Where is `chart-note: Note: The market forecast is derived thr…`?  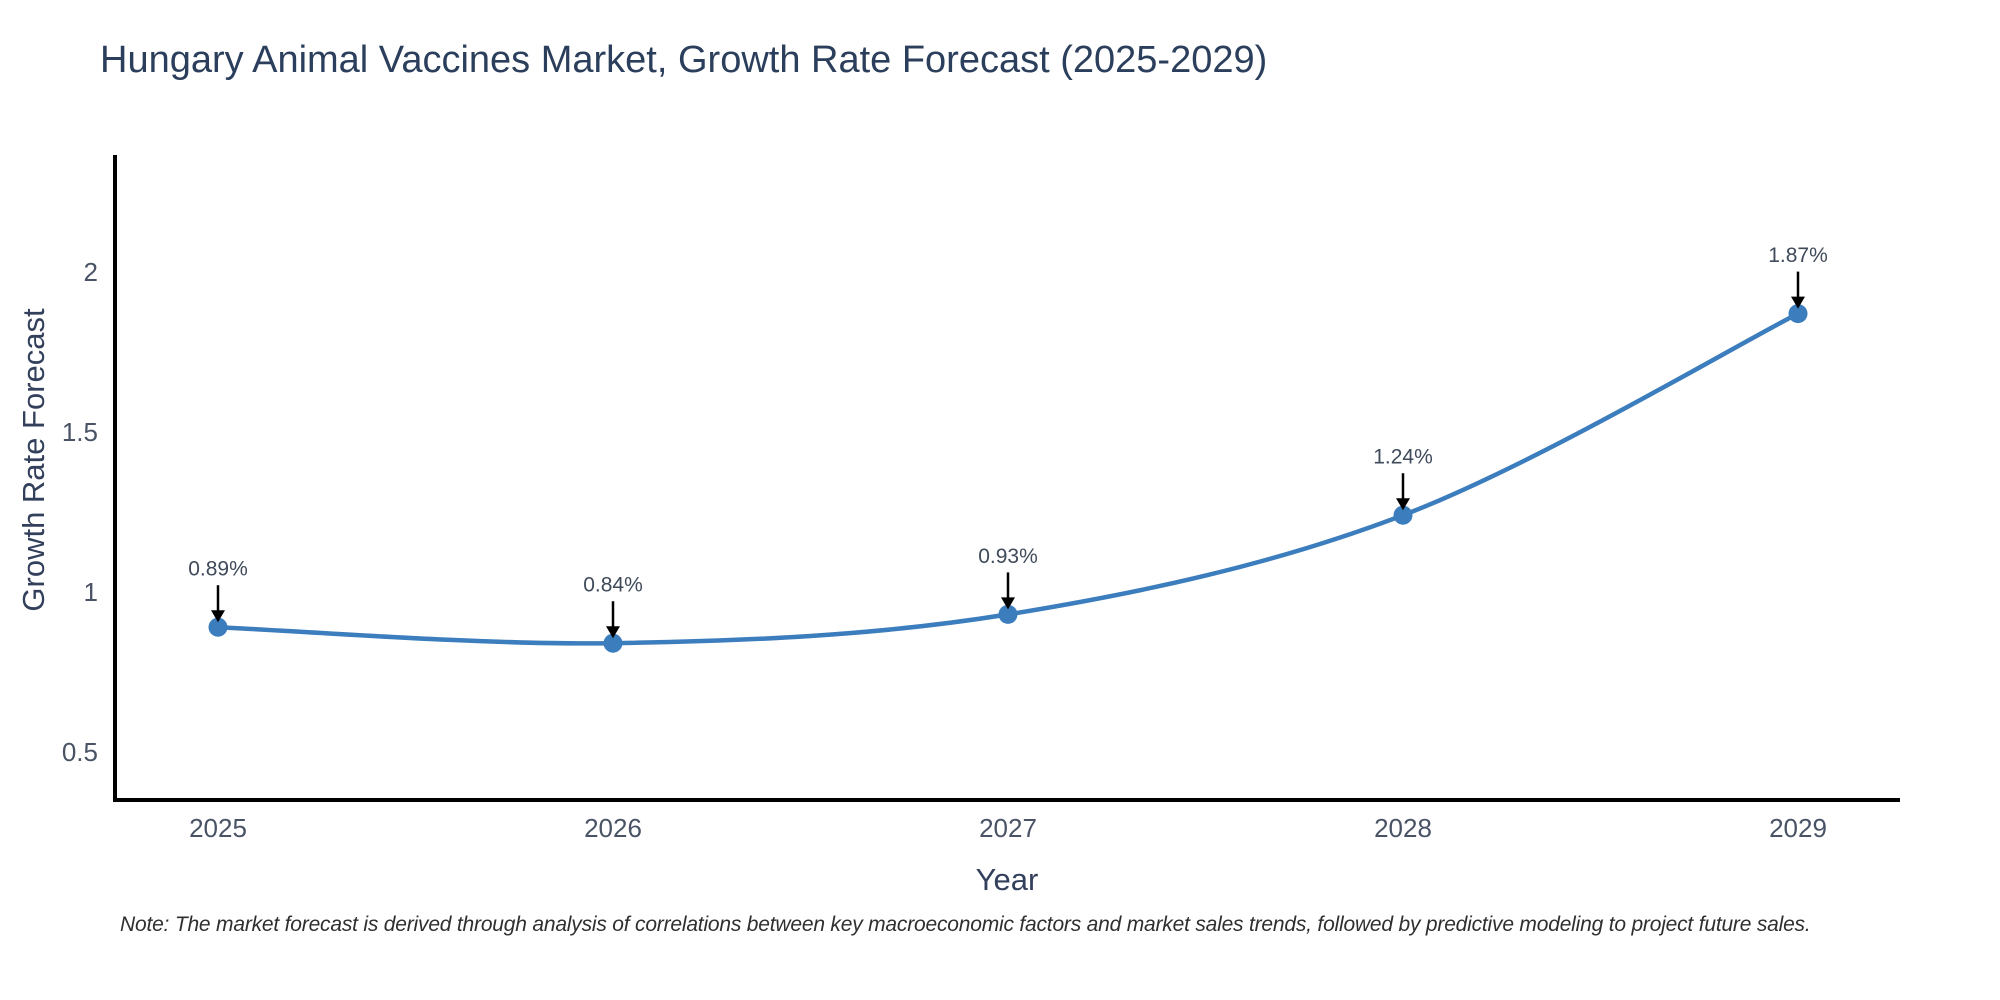
chart-note: Note: The market forecast is derived thr… is located at coordinates (965, 924).